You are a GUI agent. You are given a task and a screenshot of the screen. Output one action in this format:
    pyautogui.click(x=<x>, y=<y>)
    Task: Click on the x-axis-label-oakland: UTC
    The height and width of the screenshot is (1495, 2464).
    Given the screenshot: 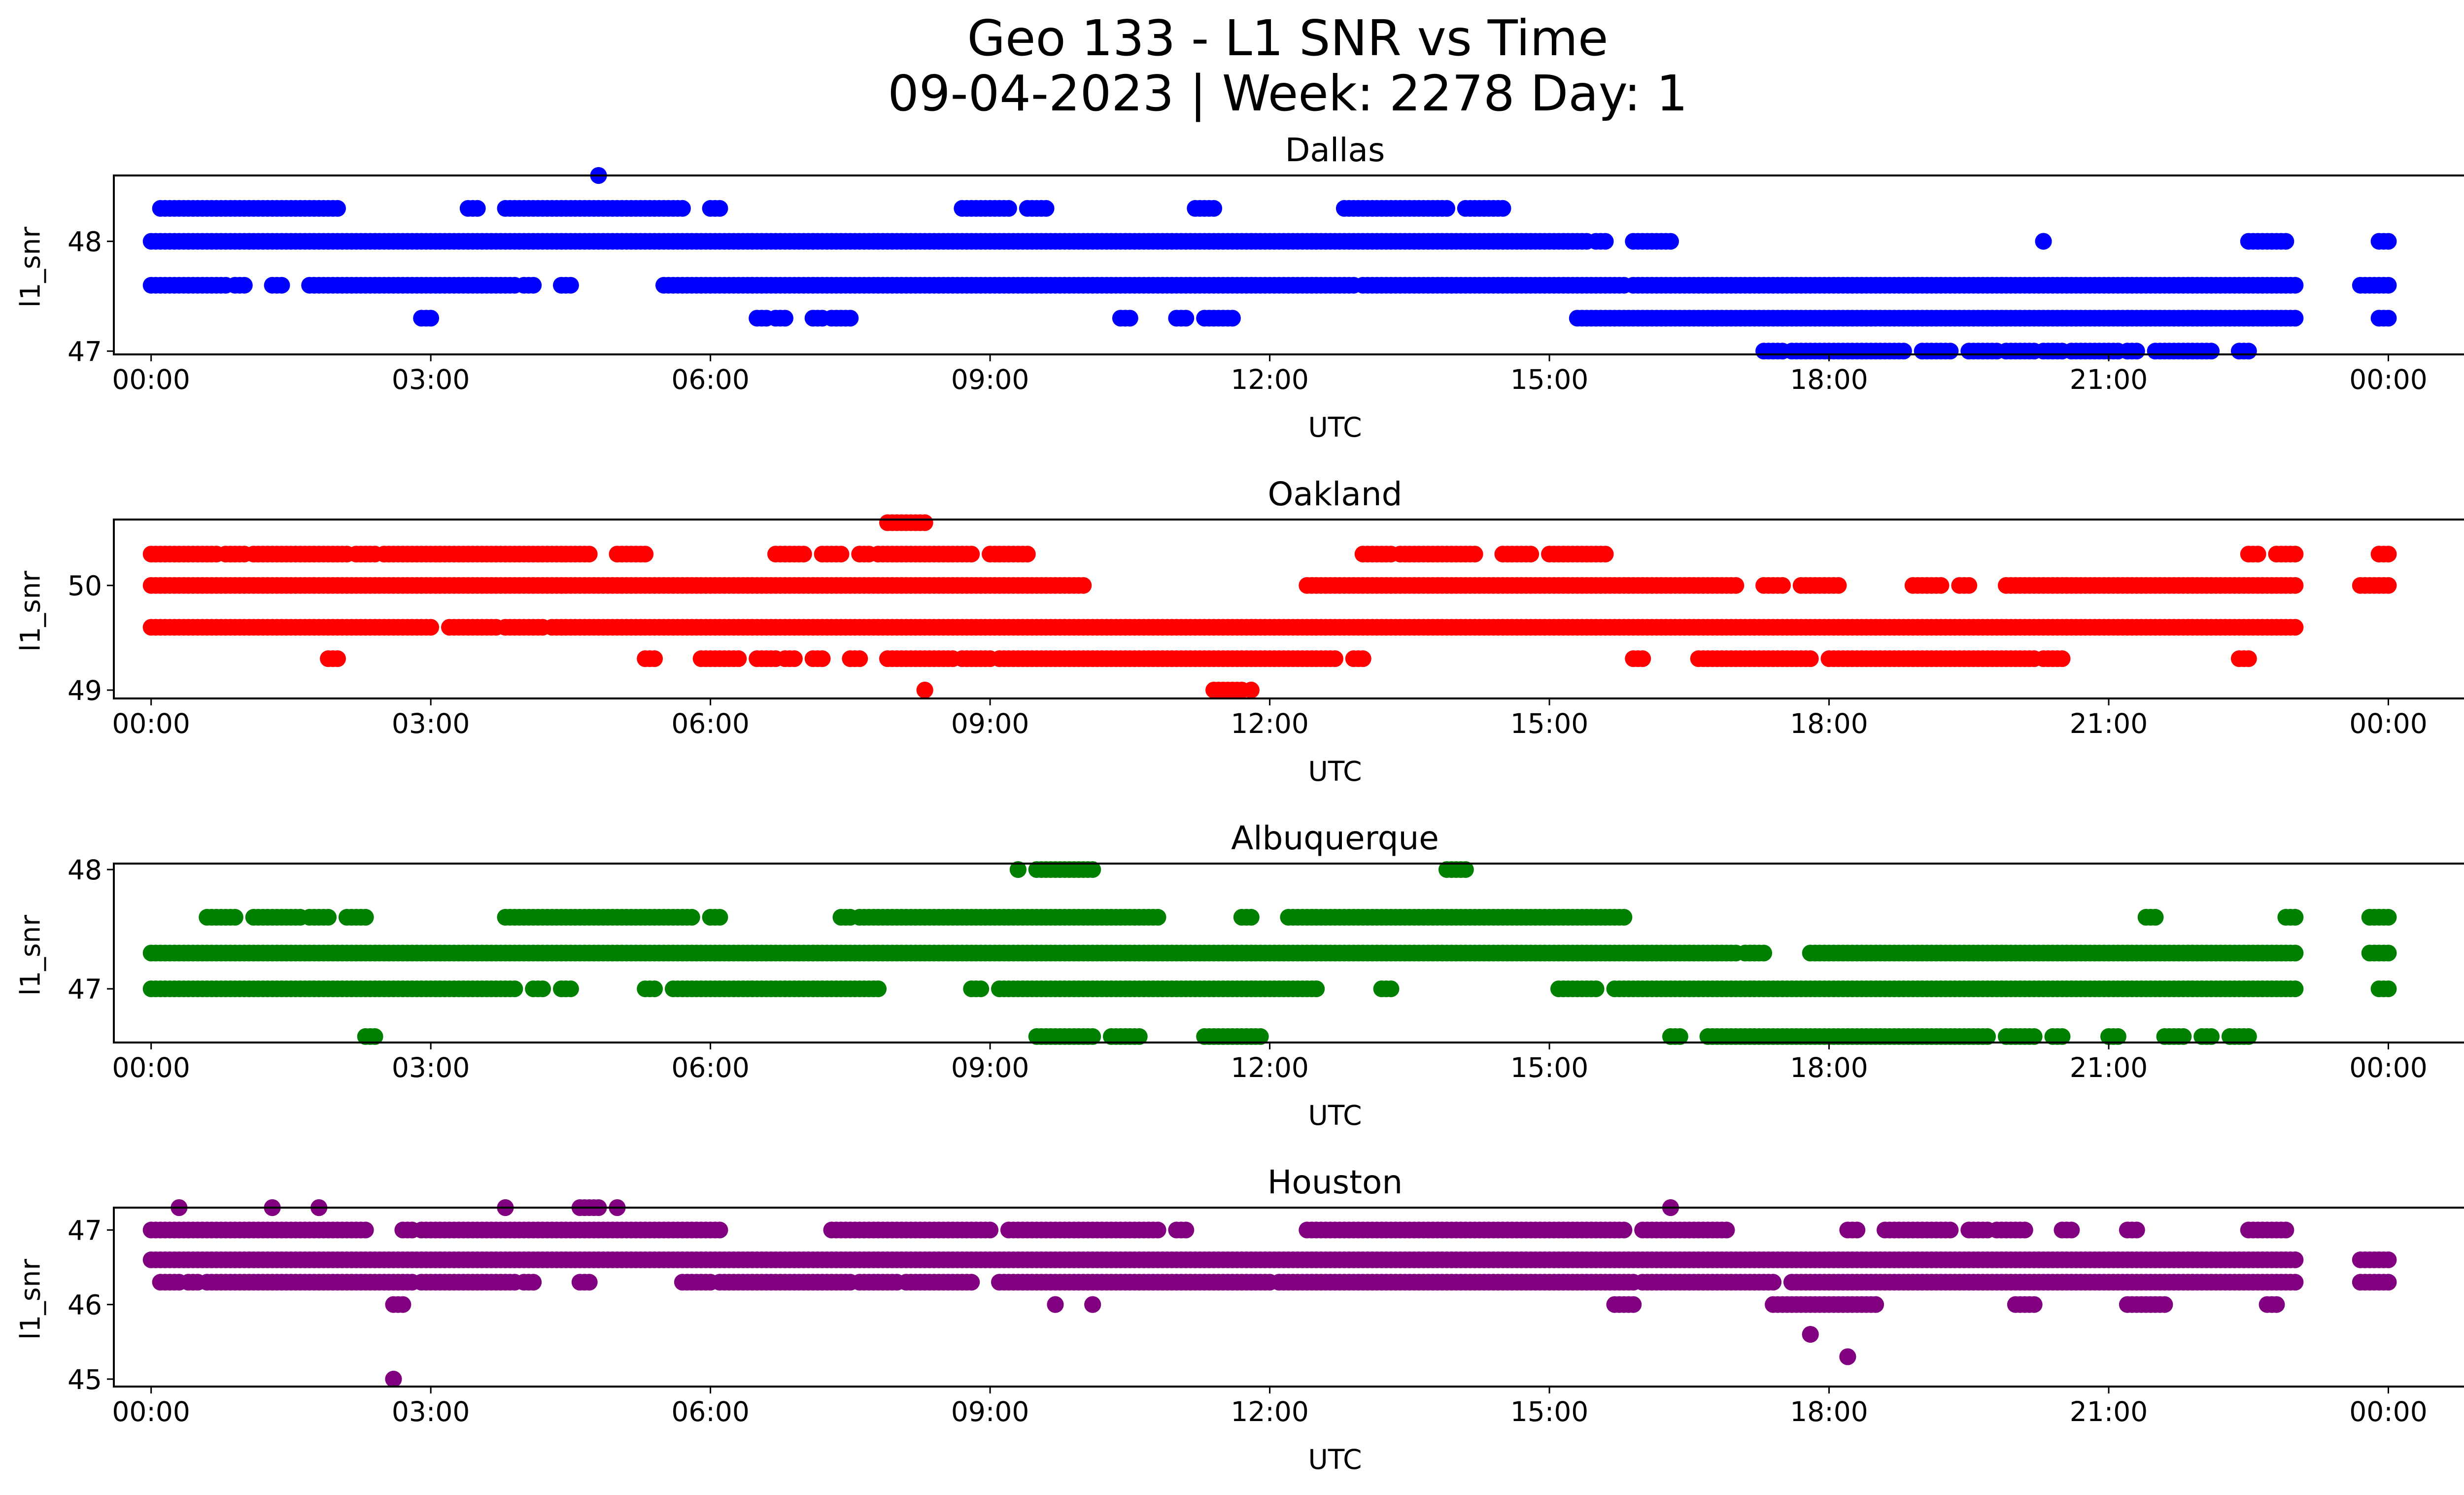 What is the action you would take?
    pyautogui.click(x=1335, y=771)
    